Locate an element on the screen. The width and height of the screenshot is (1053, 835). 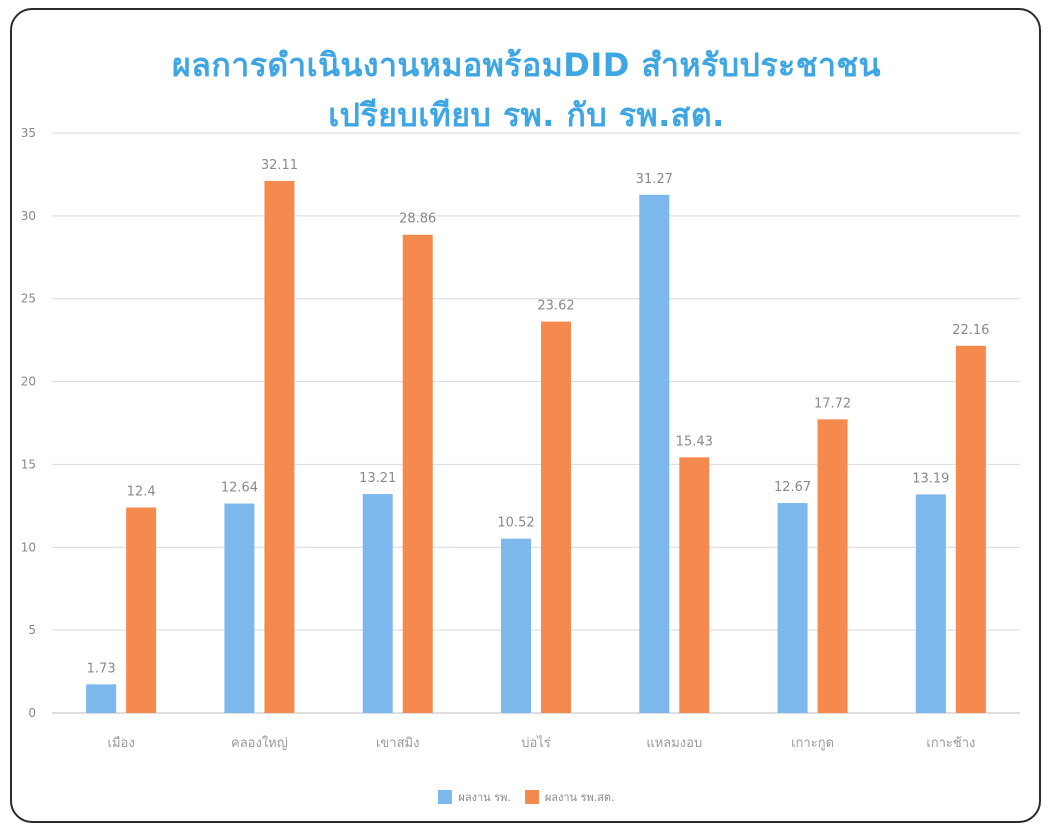
legend-item-series-2: ผลงาน รพ.สต. is located at coordinates (569, 797).